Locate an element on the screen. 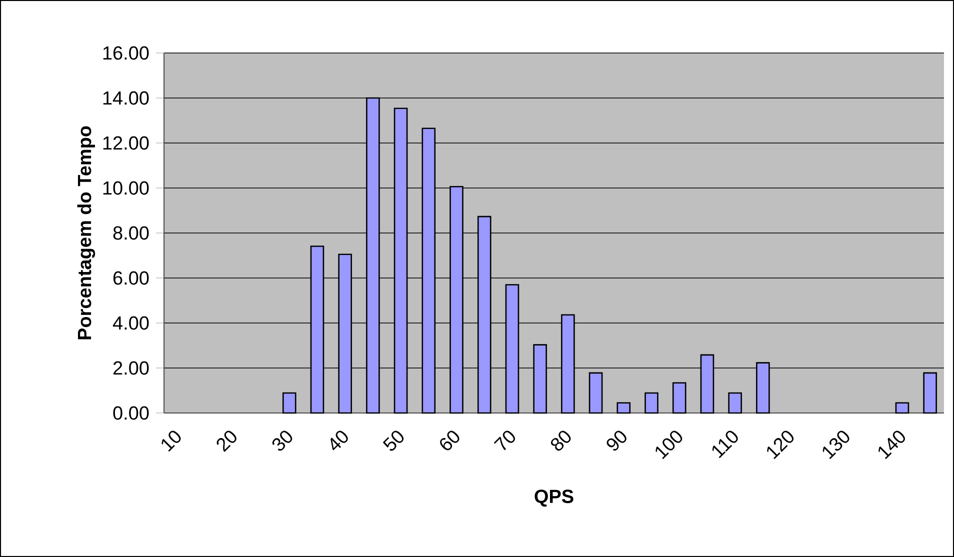 The height and width of the screenshot is (557, 954). y-tick-label: 16.00 is located at coordinates (126, 53).